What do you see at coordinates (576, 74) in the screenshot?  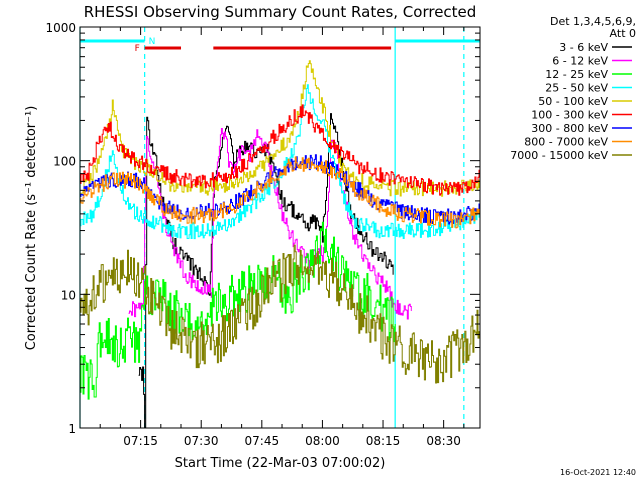 I see `legend-label: 12 - 25 keV` at bounding box center [576, 74].